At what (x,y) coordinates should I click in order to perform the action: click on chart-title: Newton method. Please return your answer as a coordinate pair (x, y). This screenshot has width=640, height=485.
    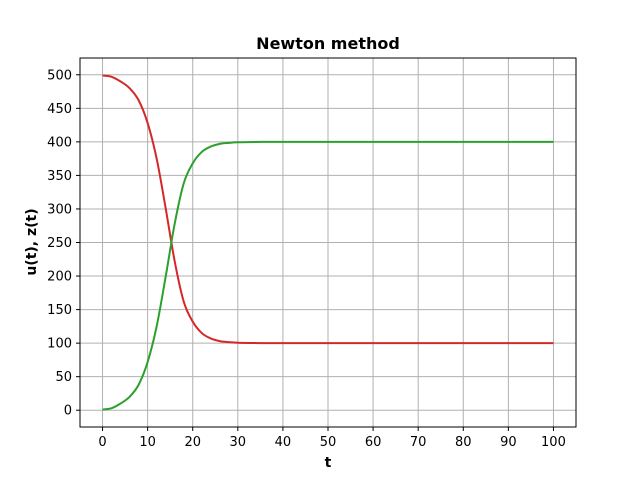
    Looking at the image, I should click on (328, 43).